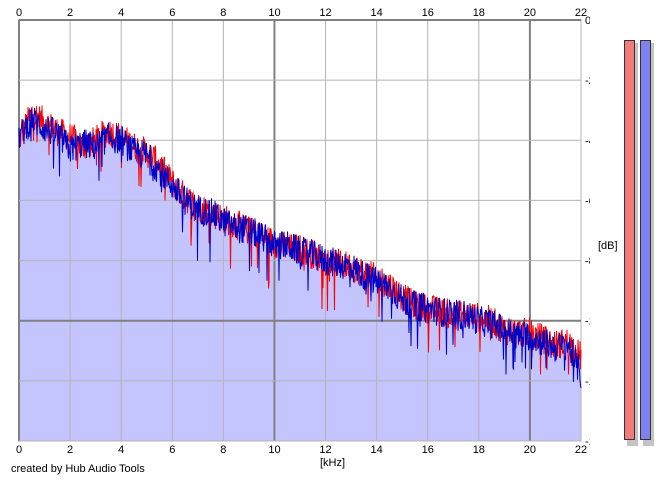 The width and height of the screenshot is (664, 481). I want to click on y-tick-label: -40, so click(587, 141).